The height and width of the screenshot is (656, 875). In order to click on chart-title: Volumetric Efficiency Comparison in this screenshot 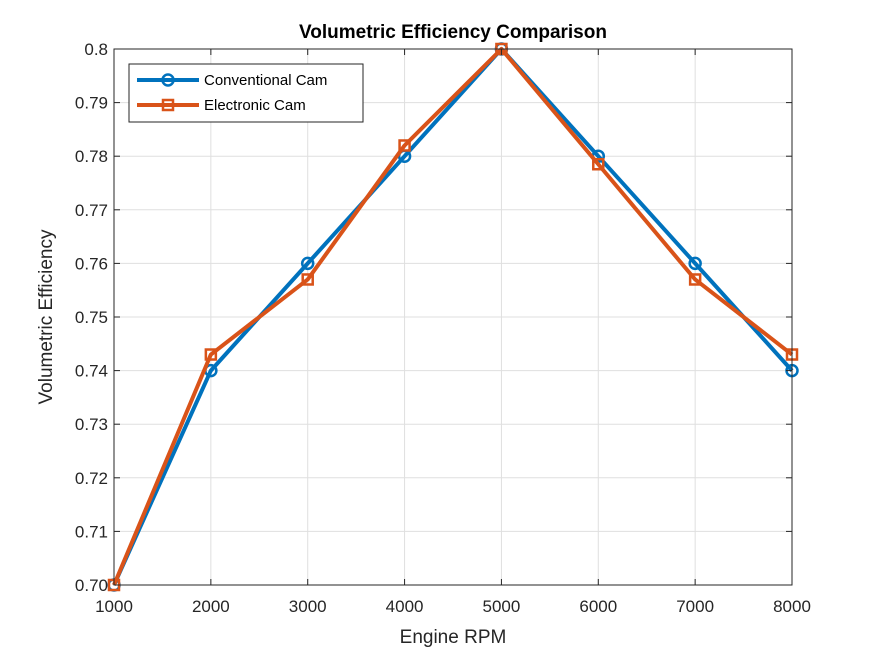, I will do `click(453, 32)`.